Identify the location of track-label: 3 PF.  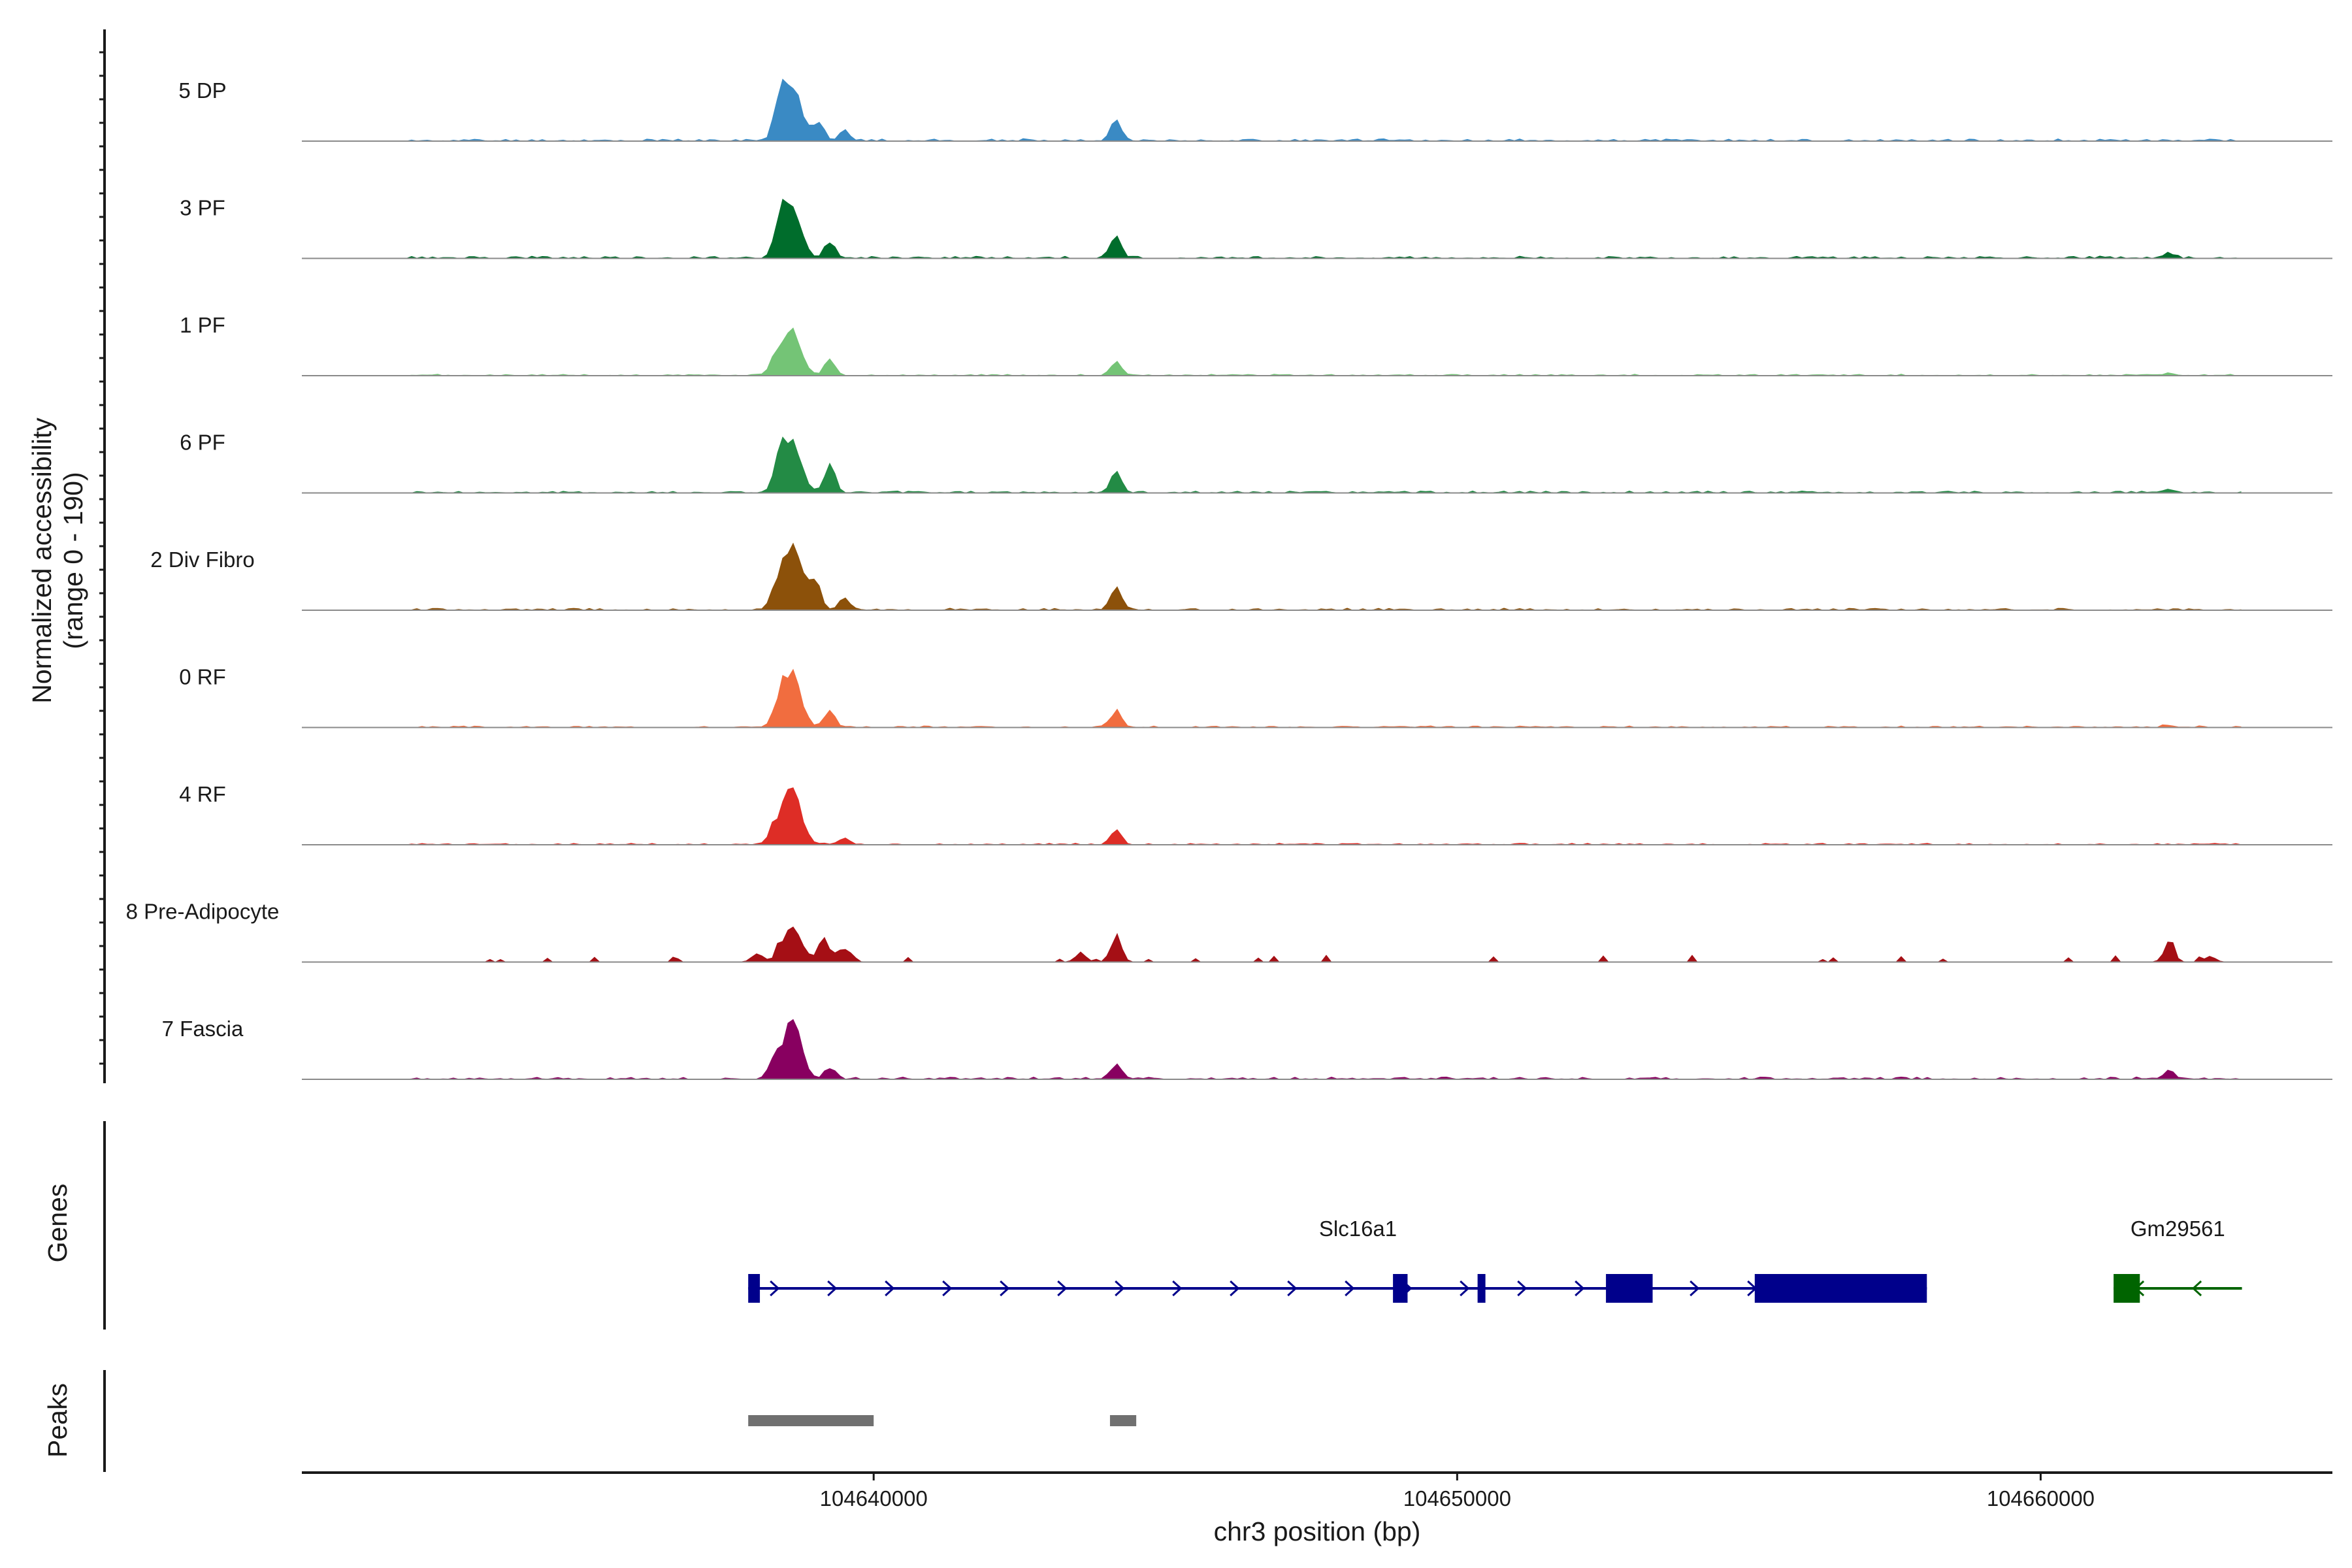
(202, 208).